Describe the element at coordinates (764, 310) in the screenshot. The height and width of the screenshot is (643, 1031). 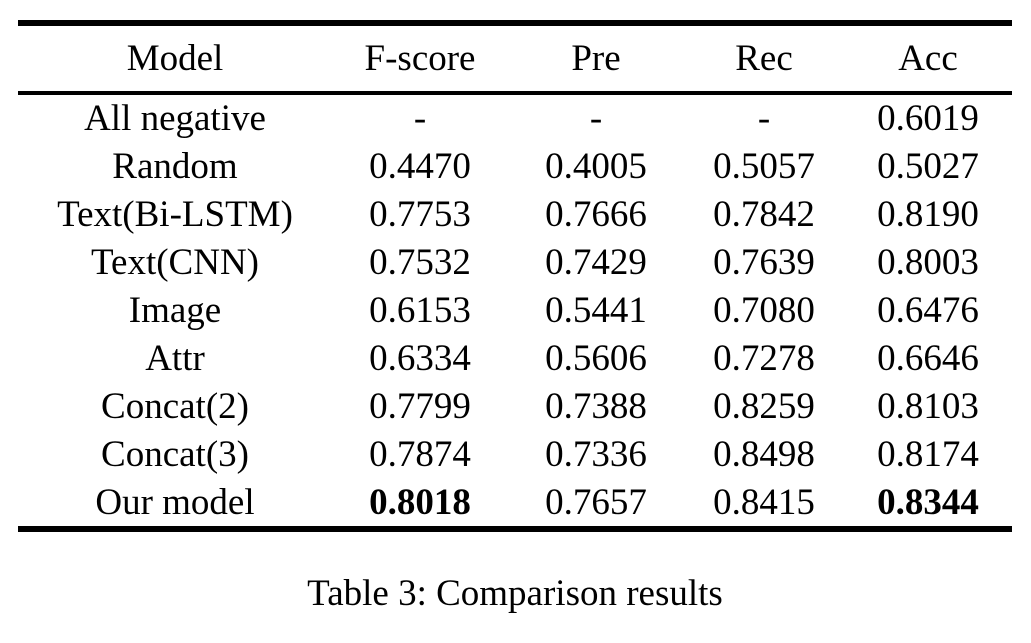
I see `value-cell: 0.7080` at that location.